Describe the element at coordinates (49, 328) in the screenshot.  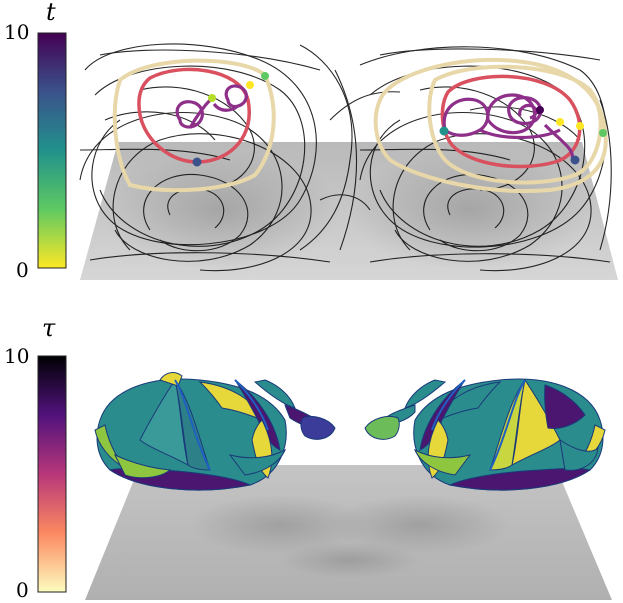
I see `bottom-colorbar-title: τ` at that location.